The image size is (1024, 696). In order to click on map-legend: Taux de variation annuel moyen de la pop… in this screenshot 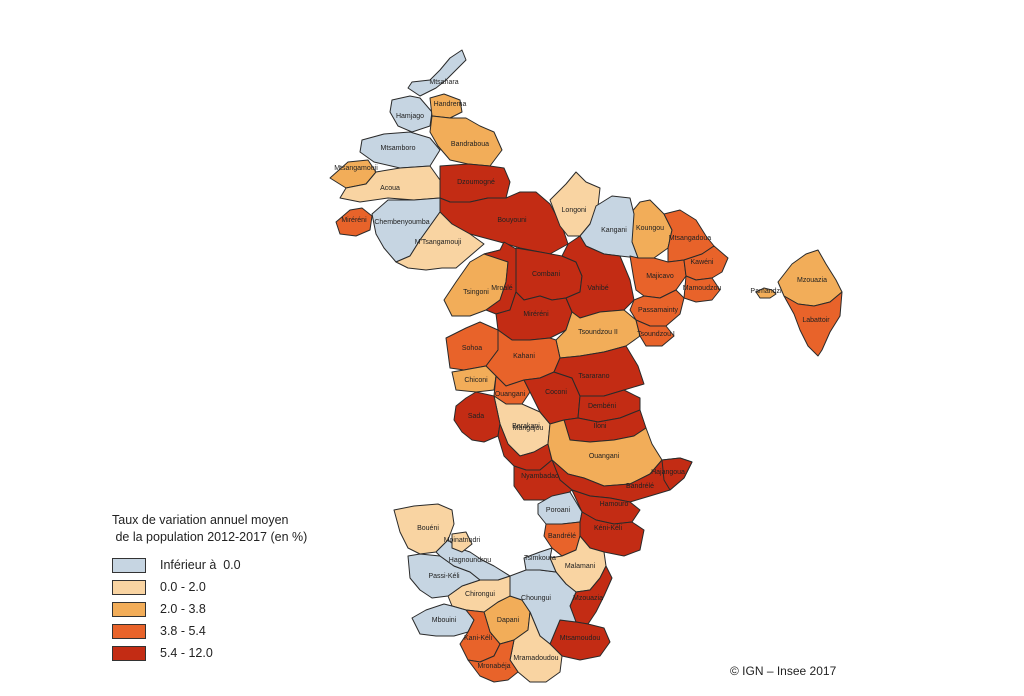, I will do `click(242, 588)`.